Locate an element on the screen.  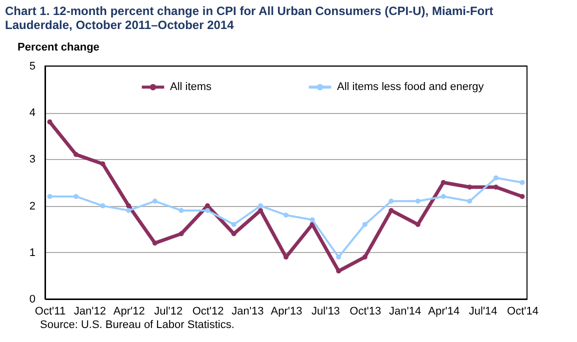
x-tick-label: Oct'14 is located at coordinates (522, 312).